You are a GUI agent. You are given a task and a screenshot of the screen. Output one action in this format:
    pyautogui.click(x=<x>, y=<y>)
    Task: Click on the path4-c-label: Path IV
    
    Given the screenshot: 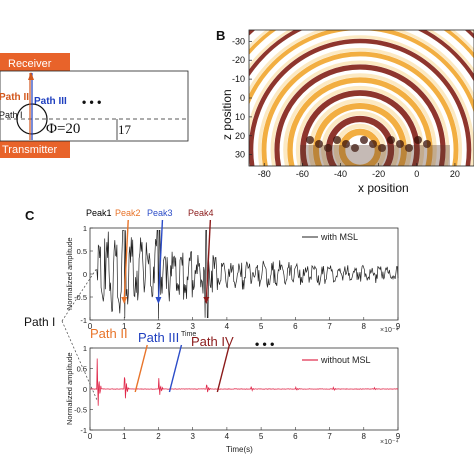 What is the action you would take?
    pyautogui.click(x=212, y=341)
    